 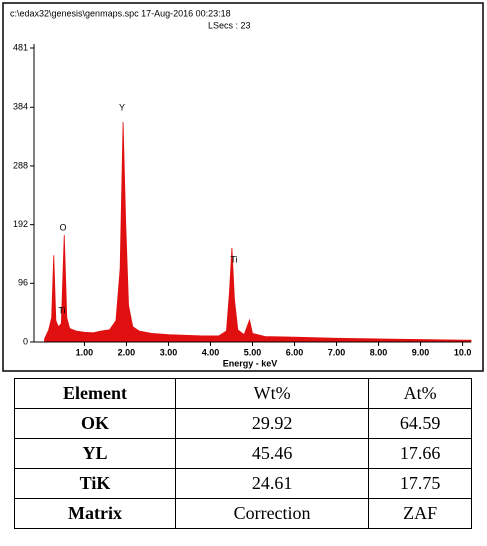 What do you see at coordinates (229, 25) in the screenshot?
I see `chart-subtitle: LSecs : 23` at bounding box center [229, 25].